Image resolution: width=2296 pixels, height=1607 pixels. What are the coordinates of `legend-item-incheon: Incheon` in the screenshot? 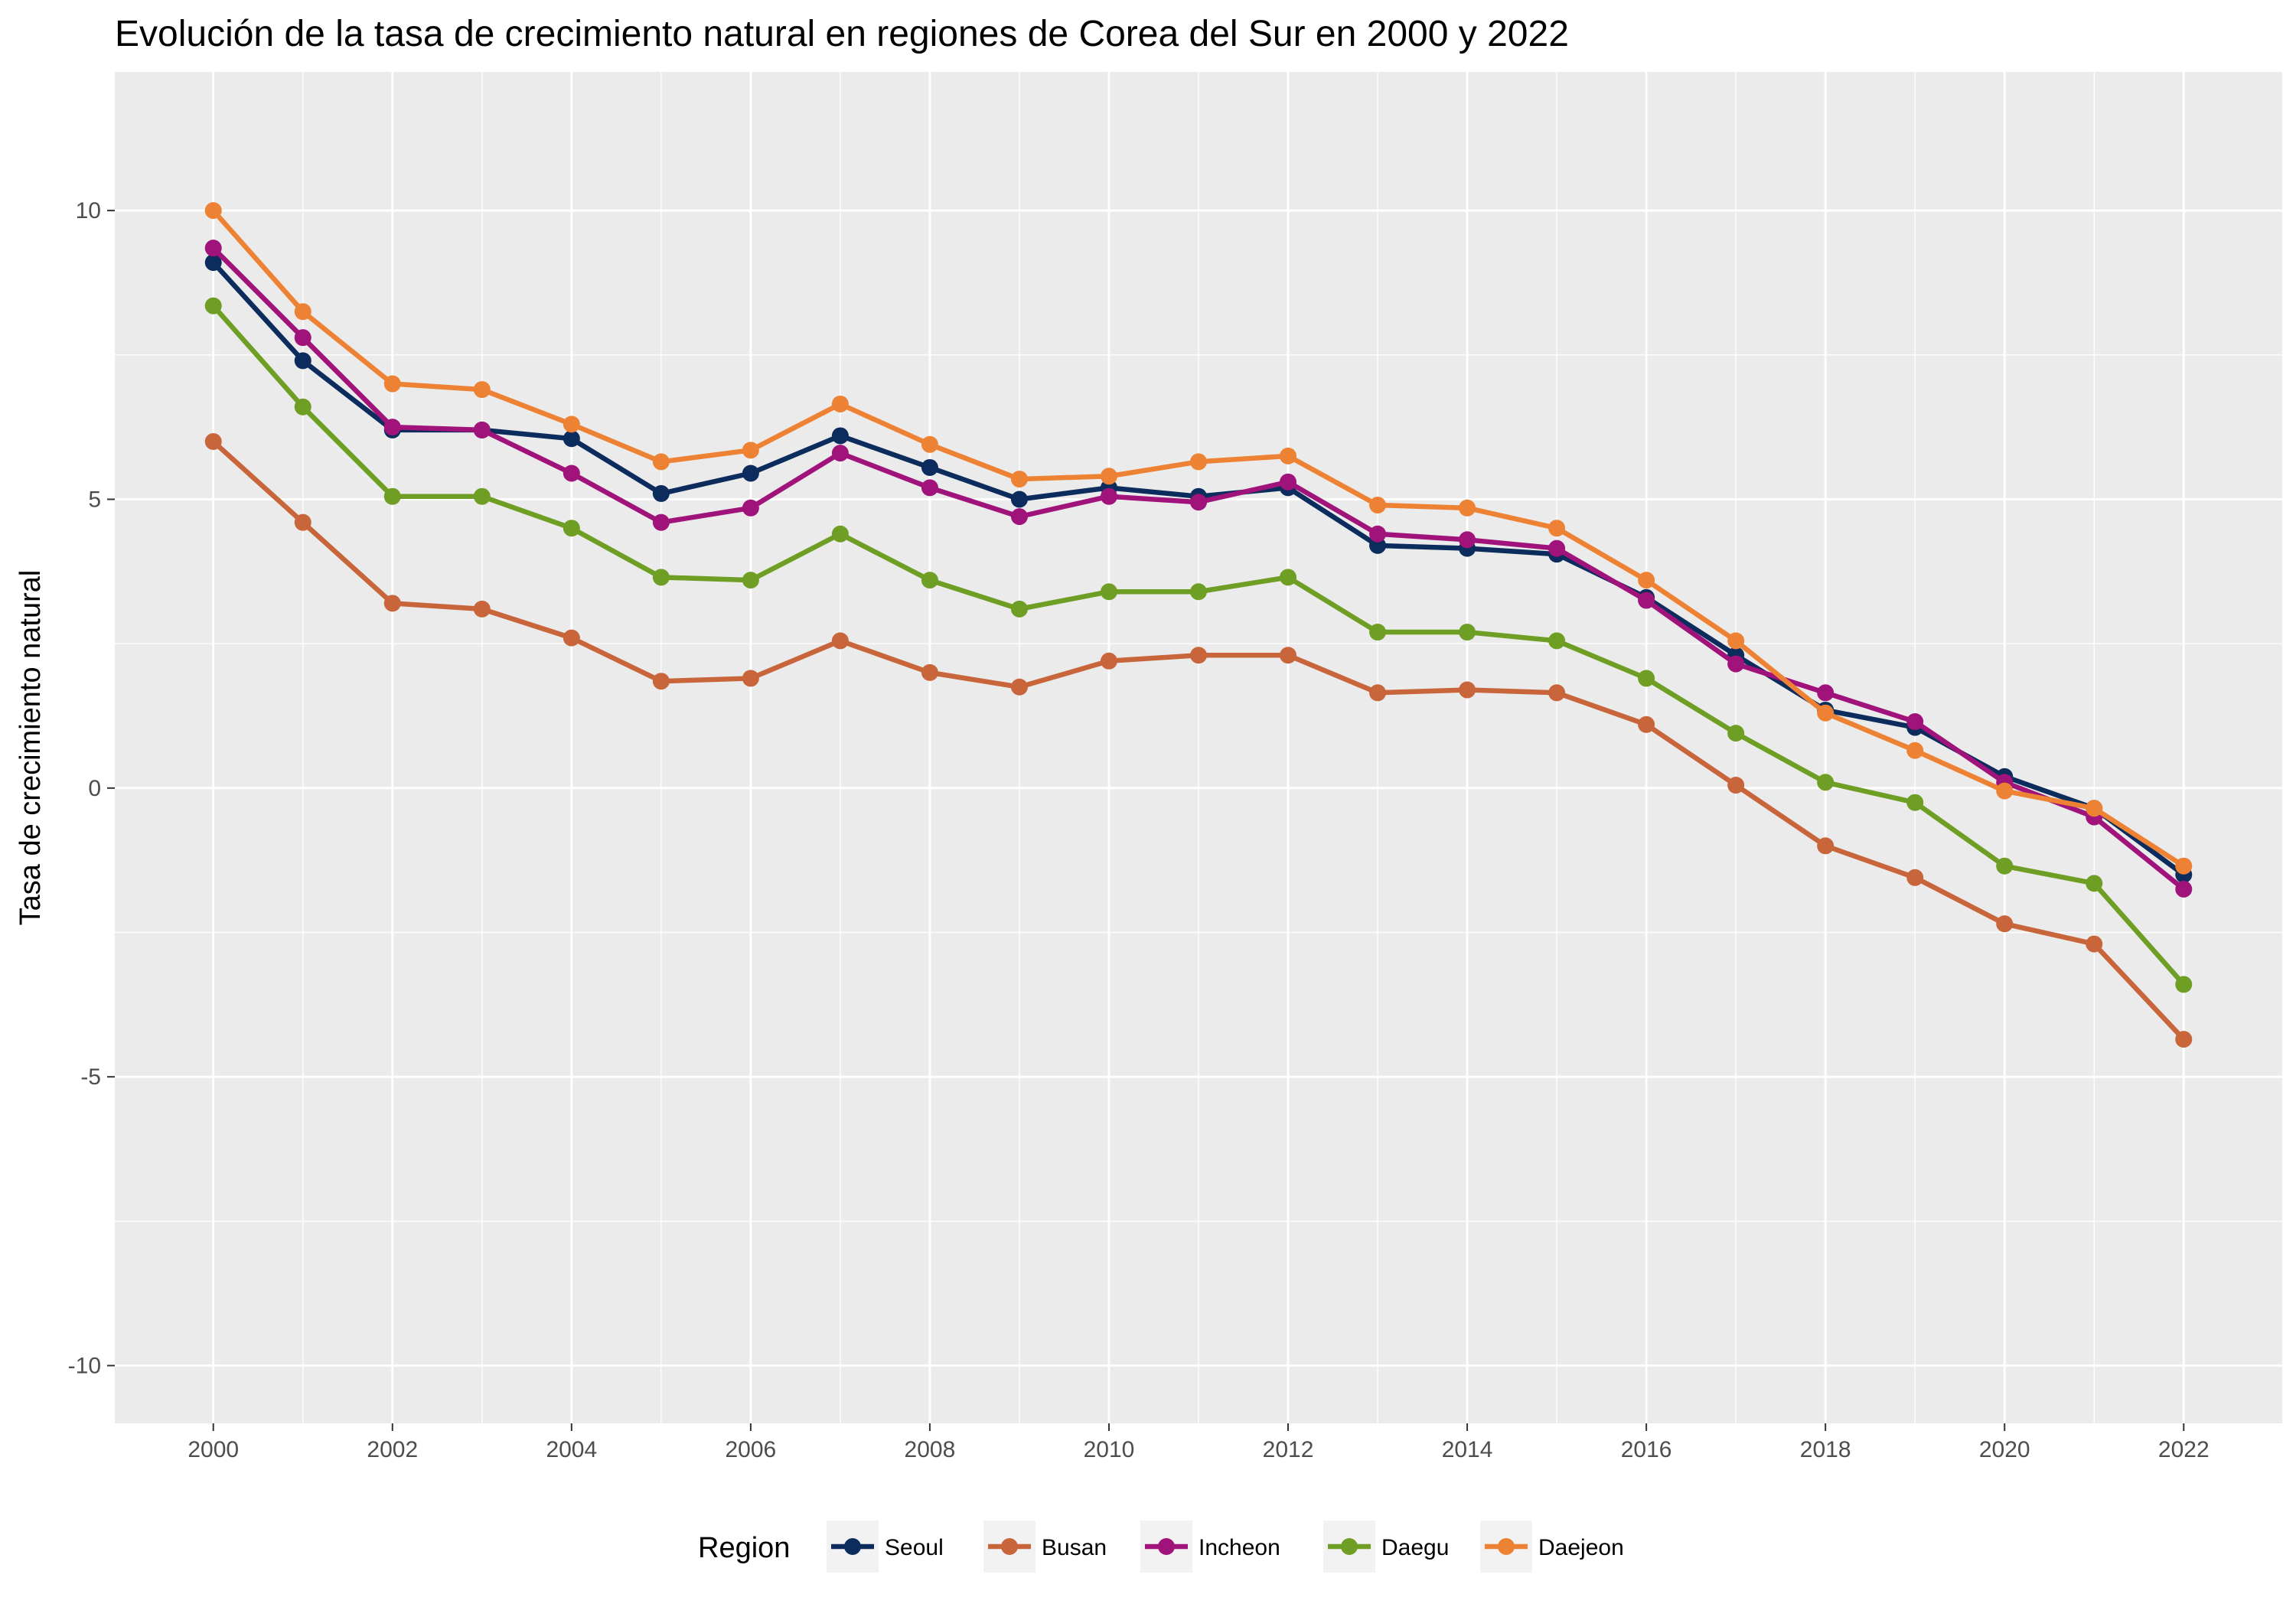 It's located at (1210, 1547).